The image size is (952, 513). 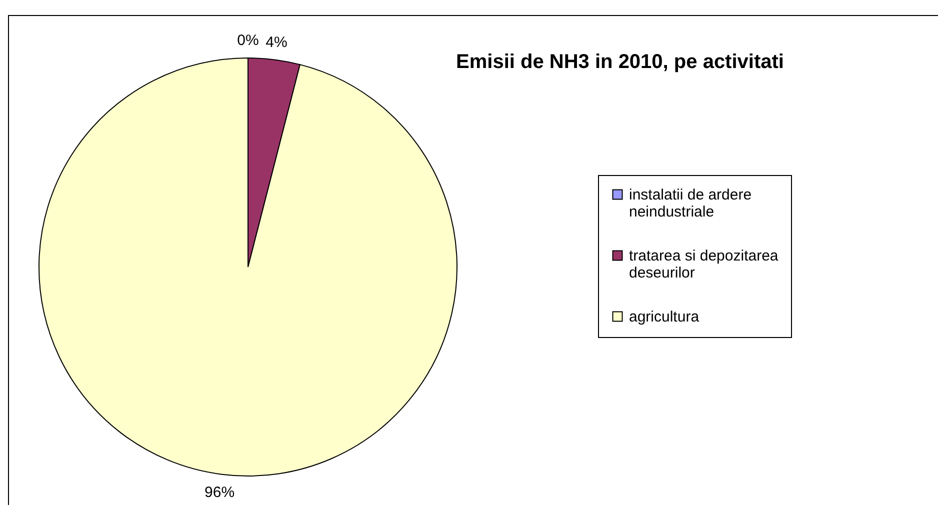 What do you see at coordinates (620, 62) in the screenshot?
I see `text: Emisii de NH3 in 2010, pe activitati` at bounding box center [620, 62].